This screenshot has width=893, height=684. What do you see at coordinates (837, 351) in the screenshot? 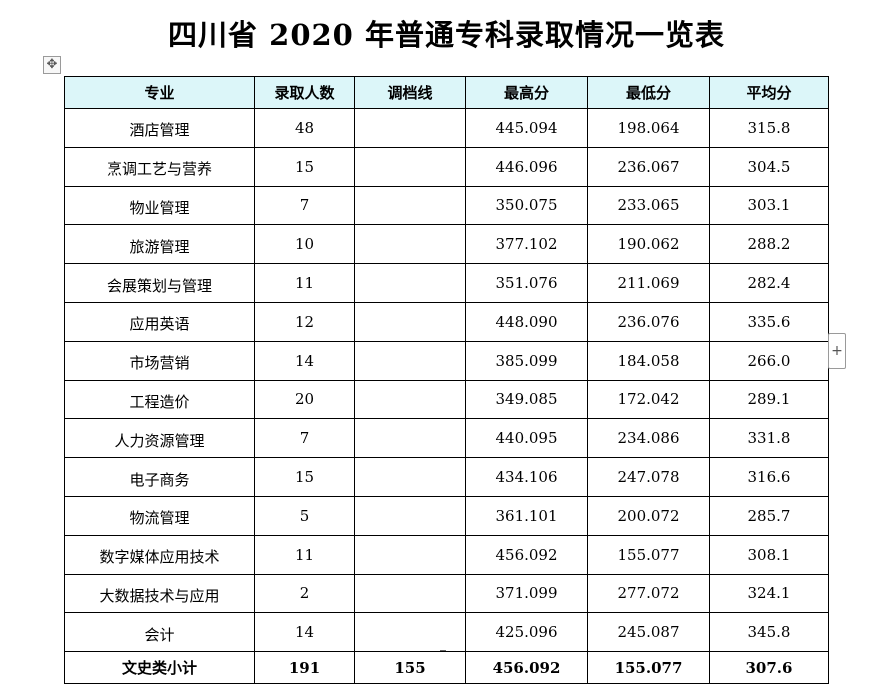
I see `plus-icon: +` at bounding box center [837, 351].